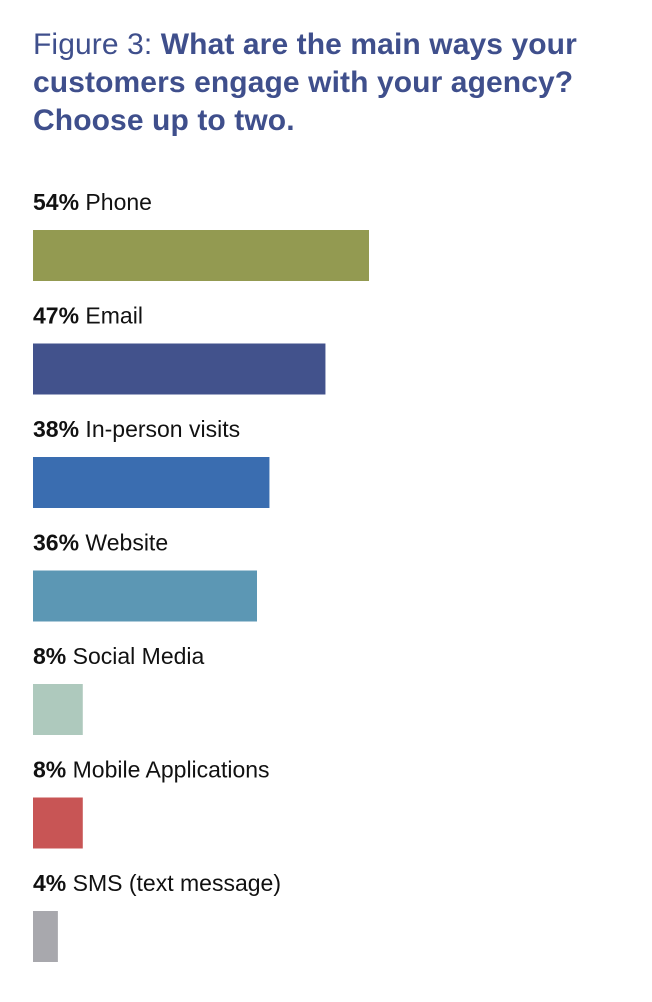  I want to click on bar-value-label: 38%, so click(56, 429).